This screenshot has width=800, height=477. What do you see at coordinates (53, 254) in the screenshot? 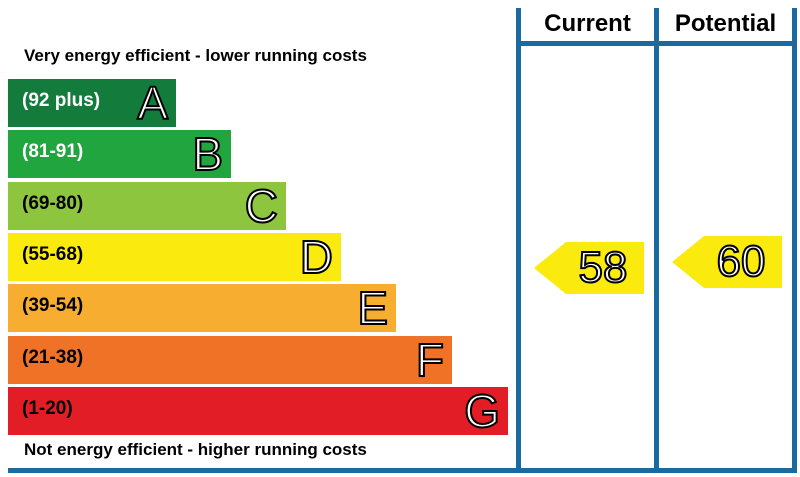
I see `band-range-label: (55-68)` at bounding box center [53, 254].